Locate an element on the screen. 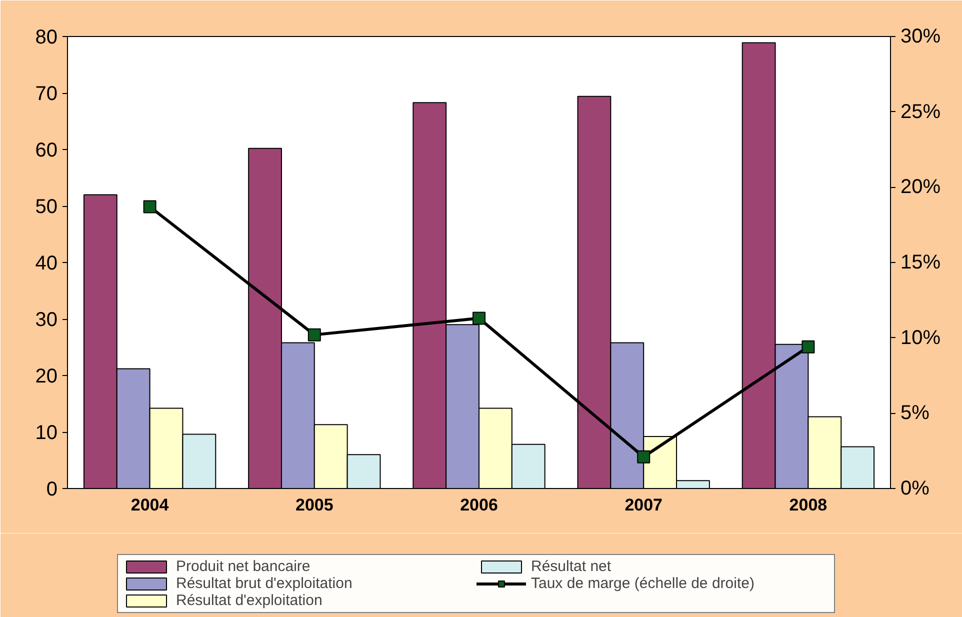 This screenshot has width=962, height=617. y-tick-label: 10 is located at coordinates (46, 433).